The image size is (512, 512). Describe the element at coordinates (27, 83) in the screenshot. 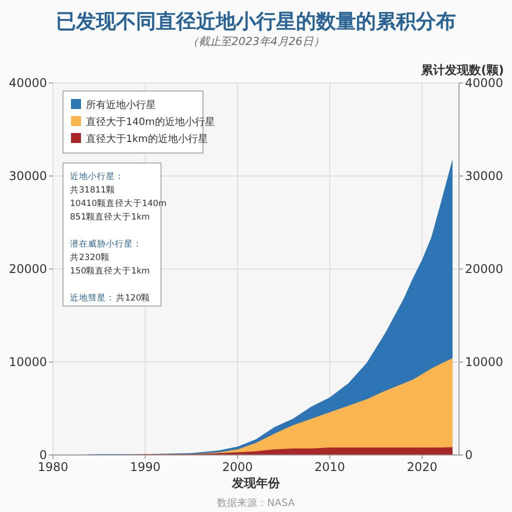

I see `y-tick-label: 40000` at that location.